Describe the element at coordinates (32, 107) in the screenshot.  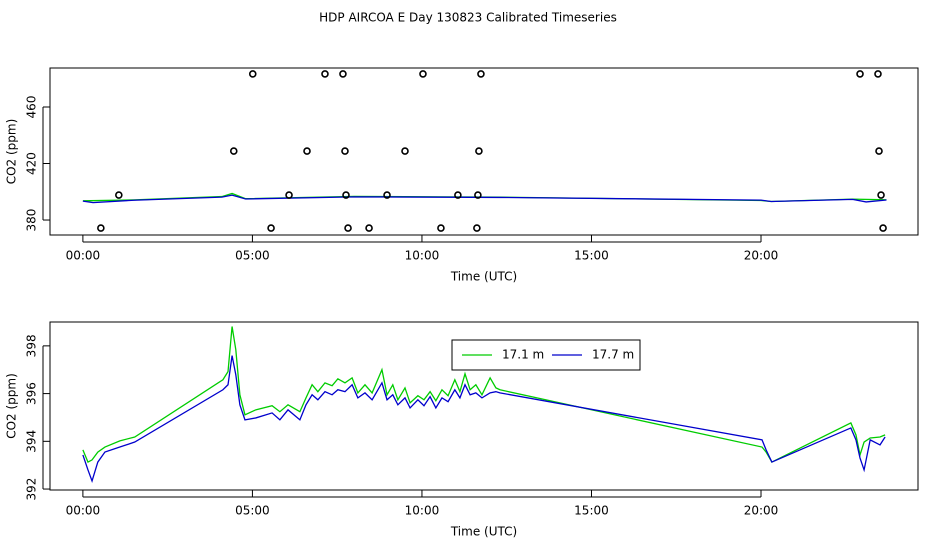
I see `y-tick-label: 460` at that location.